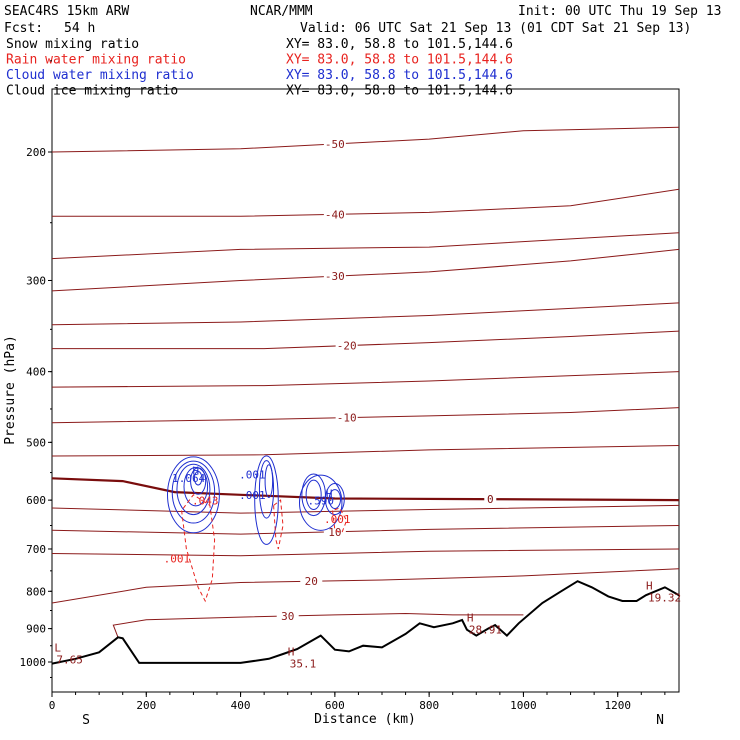  I want to click on isotherm-label: -50, so click(335, 144).